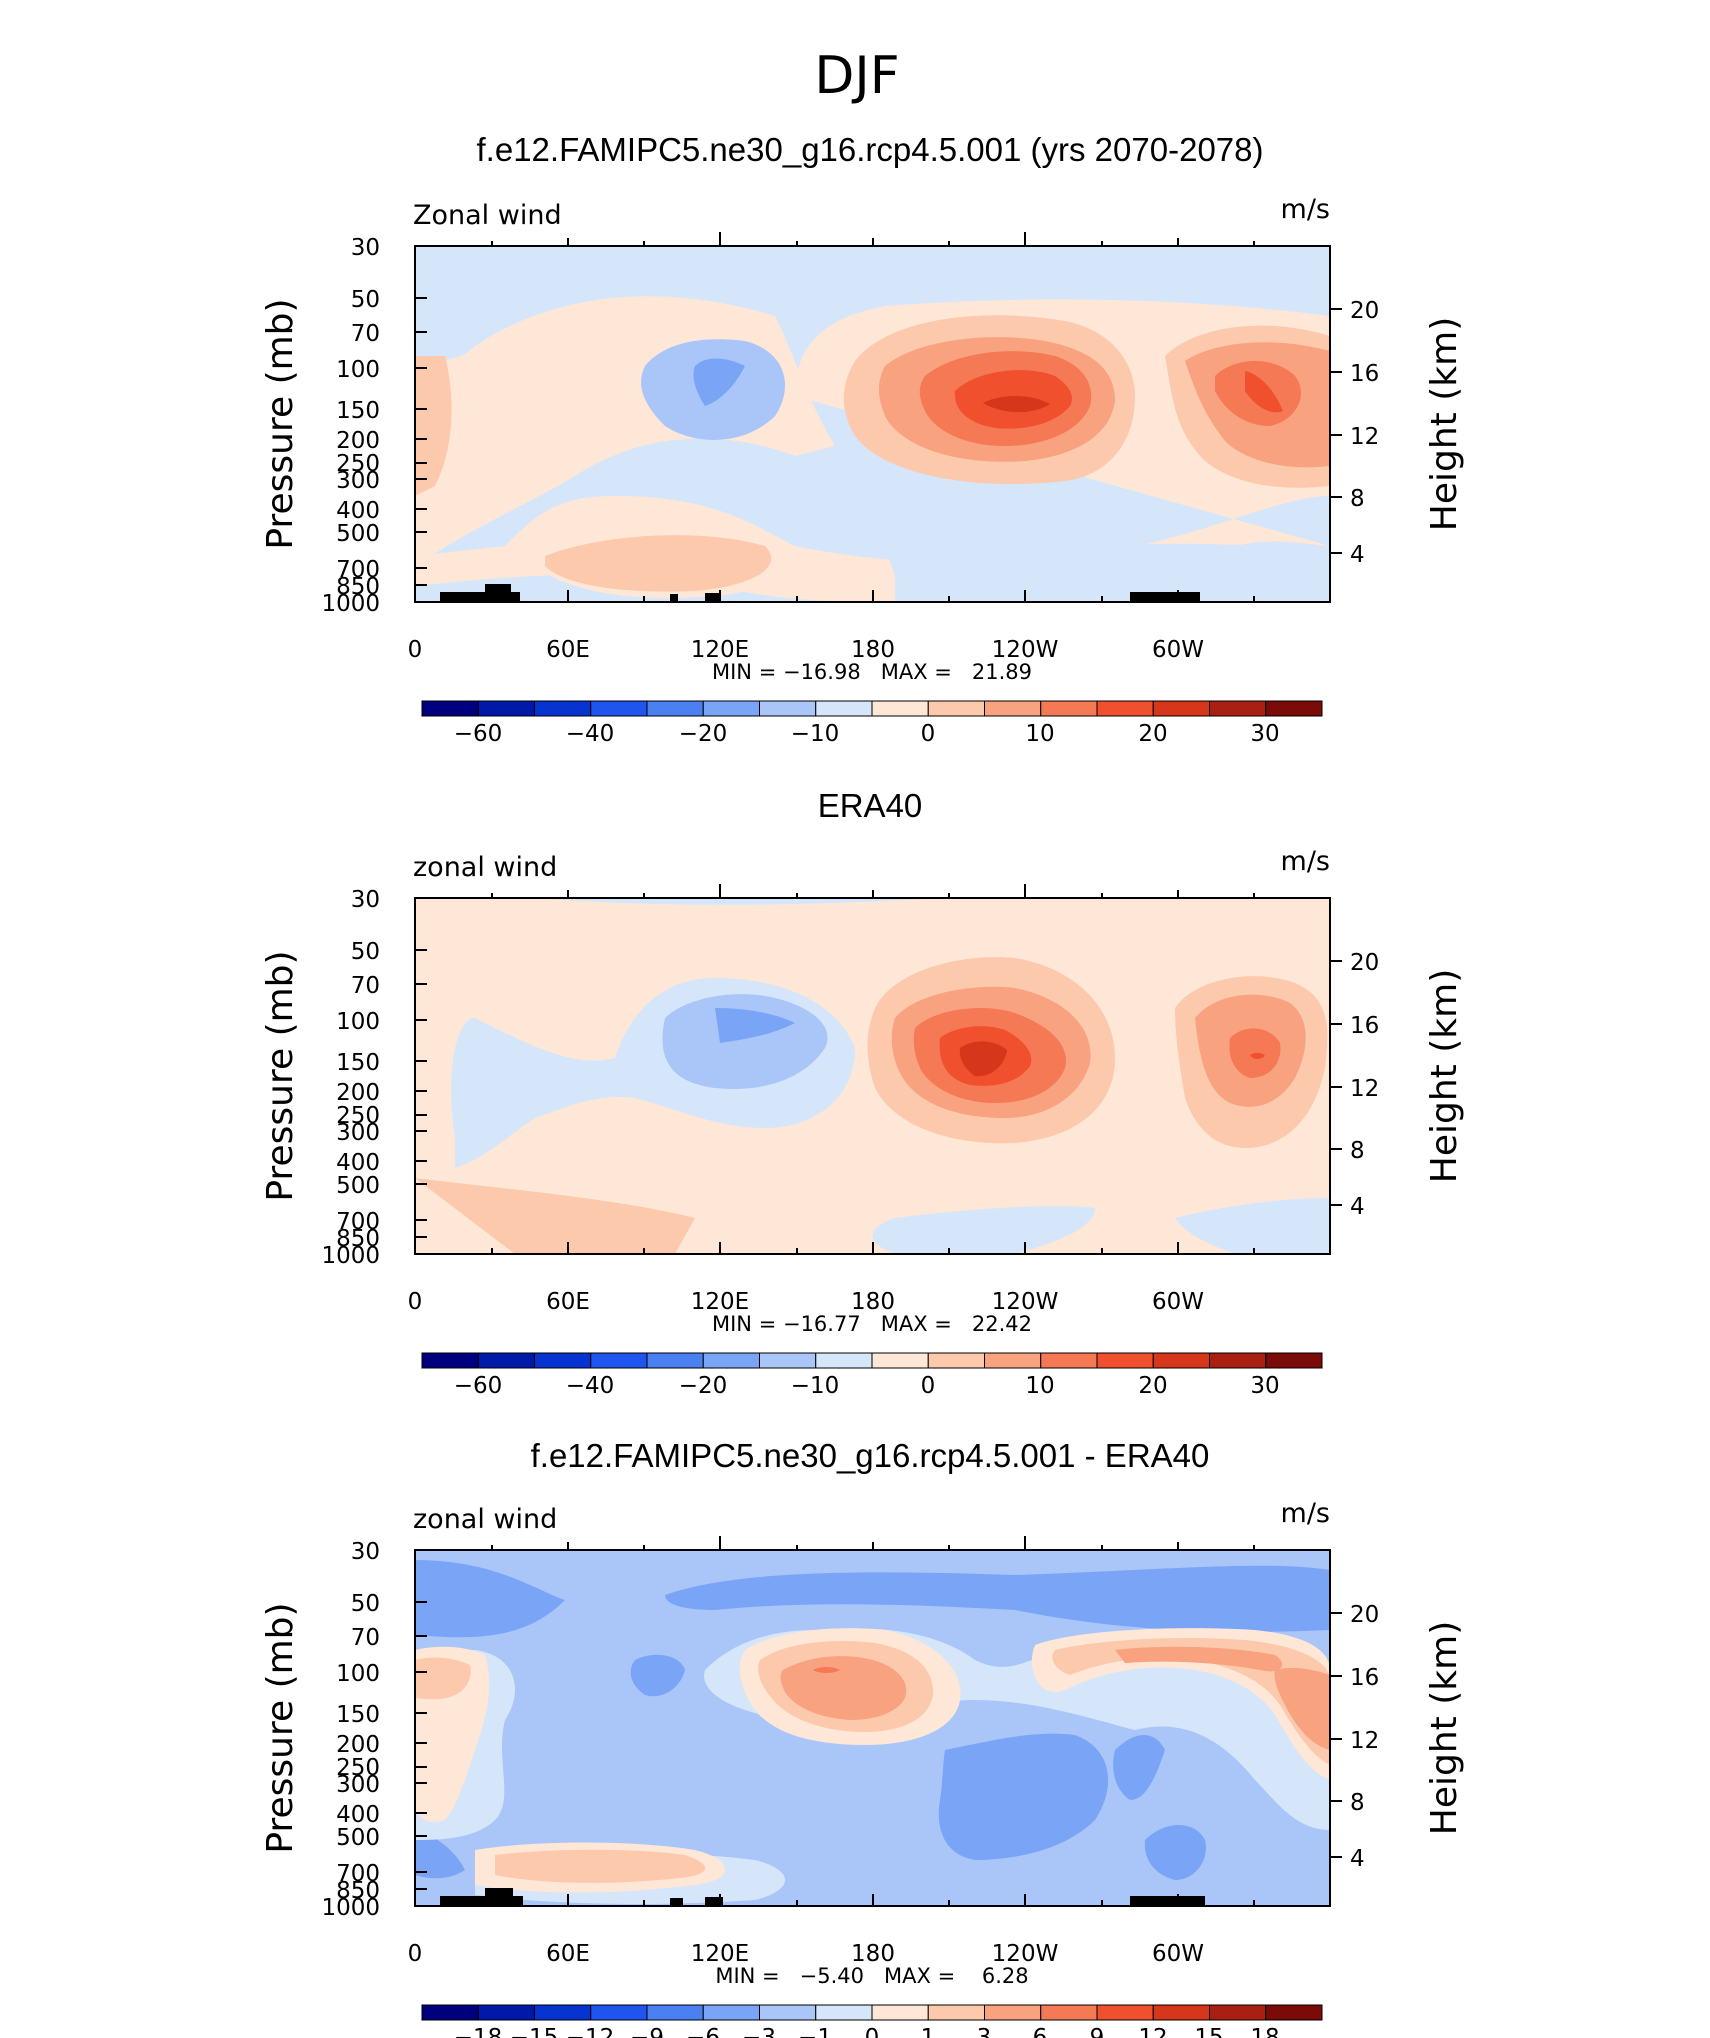 Image resolution: width=1710 pixels, height=2038 pixels. Describe the element at coordinates (1364, 1741) in the screenshot. I see `y-right-tick-label: 12` at that location.